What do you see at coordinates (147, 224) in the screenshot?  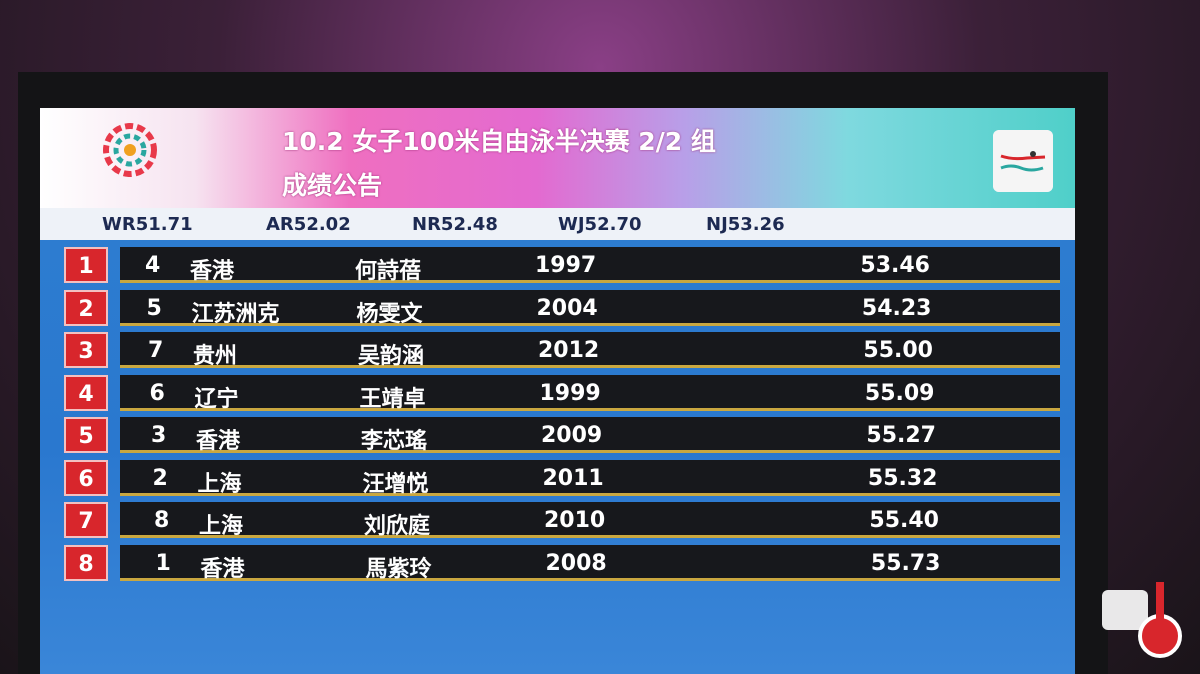 I see `record: WR51.71` at bounding box center [147, 224].